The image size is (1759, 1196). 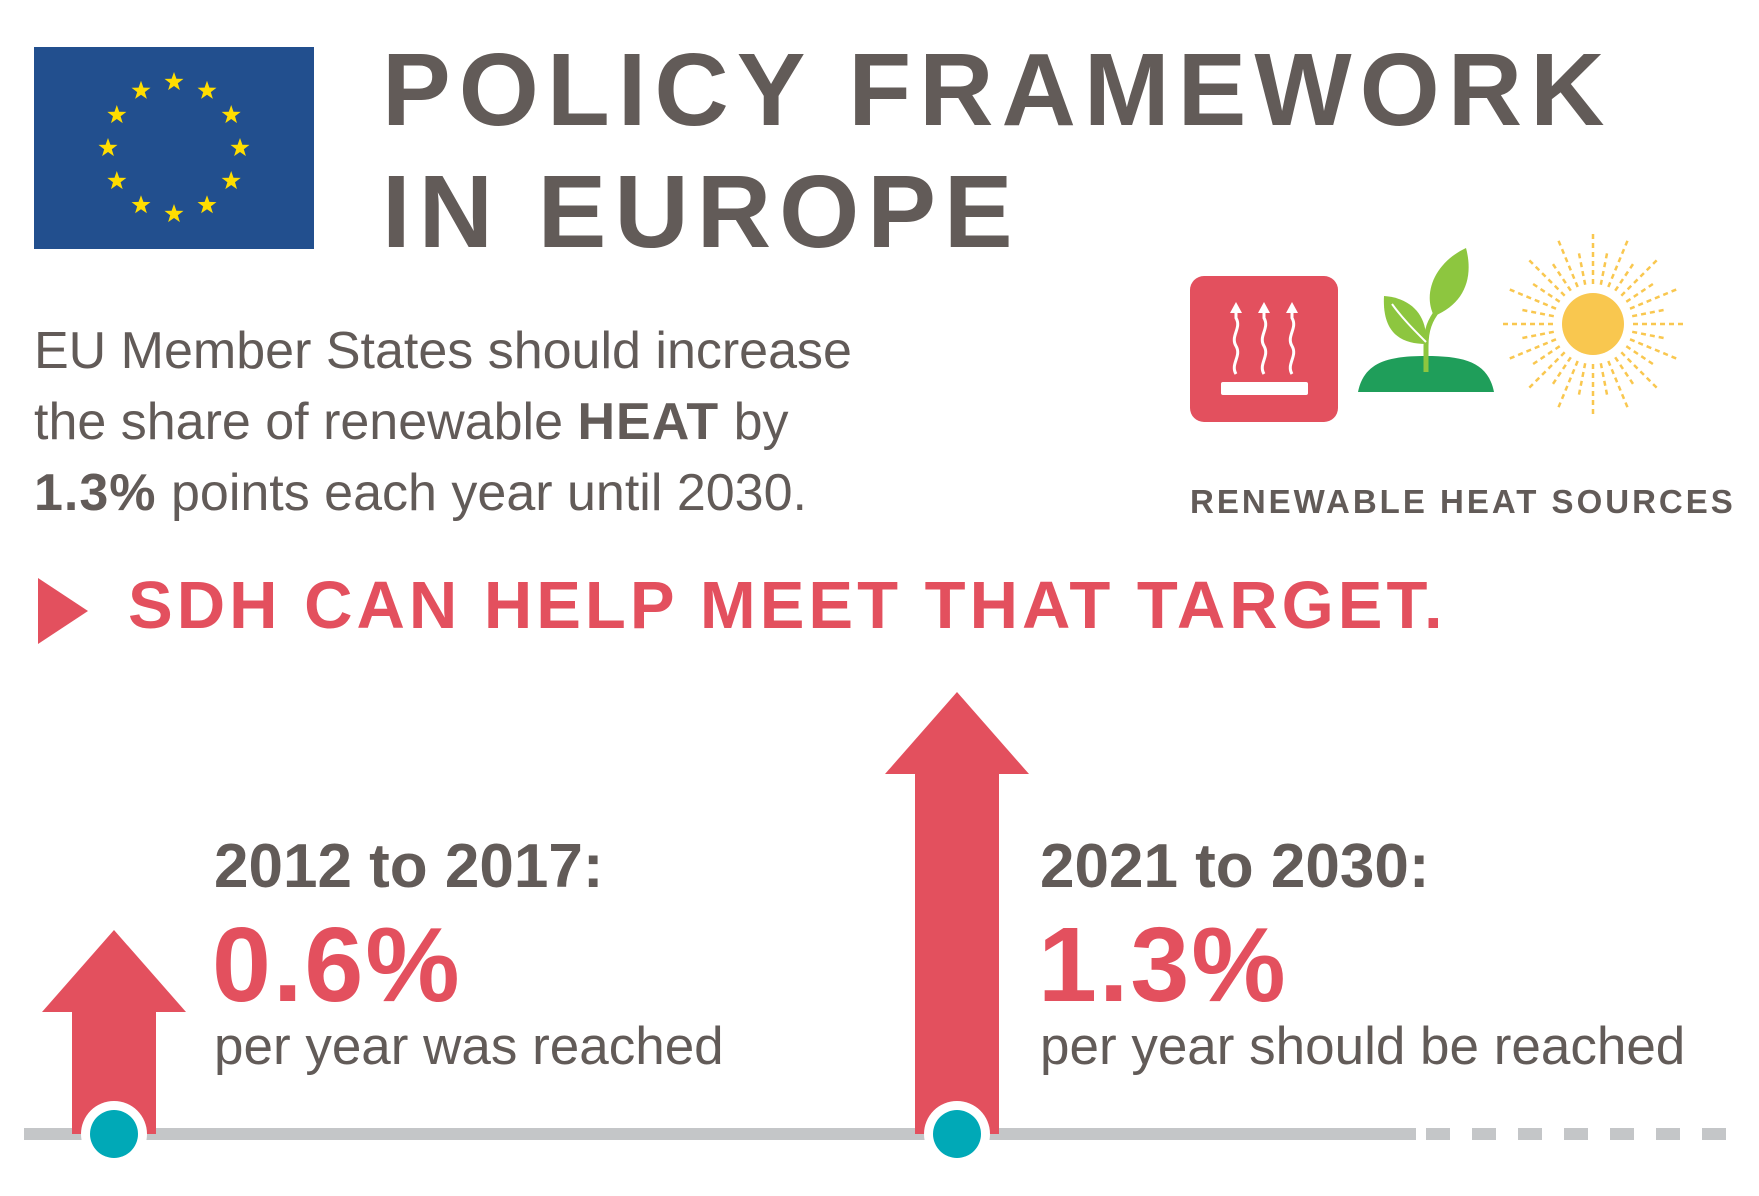 What do you see at coordinates (787, 605) in the screenshot?
I see `cta-headline: SDH CAN HELP MEET THAT TARGET.` at bounding box center [787, 605].